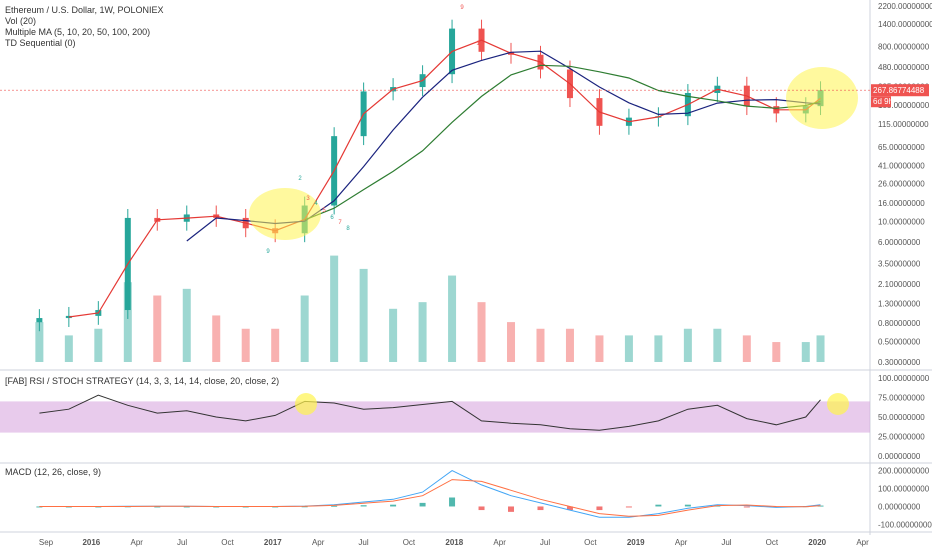 This screenshot has height=555, width=932. I want to click on td-sequential-count: 9, so click(268, 252).